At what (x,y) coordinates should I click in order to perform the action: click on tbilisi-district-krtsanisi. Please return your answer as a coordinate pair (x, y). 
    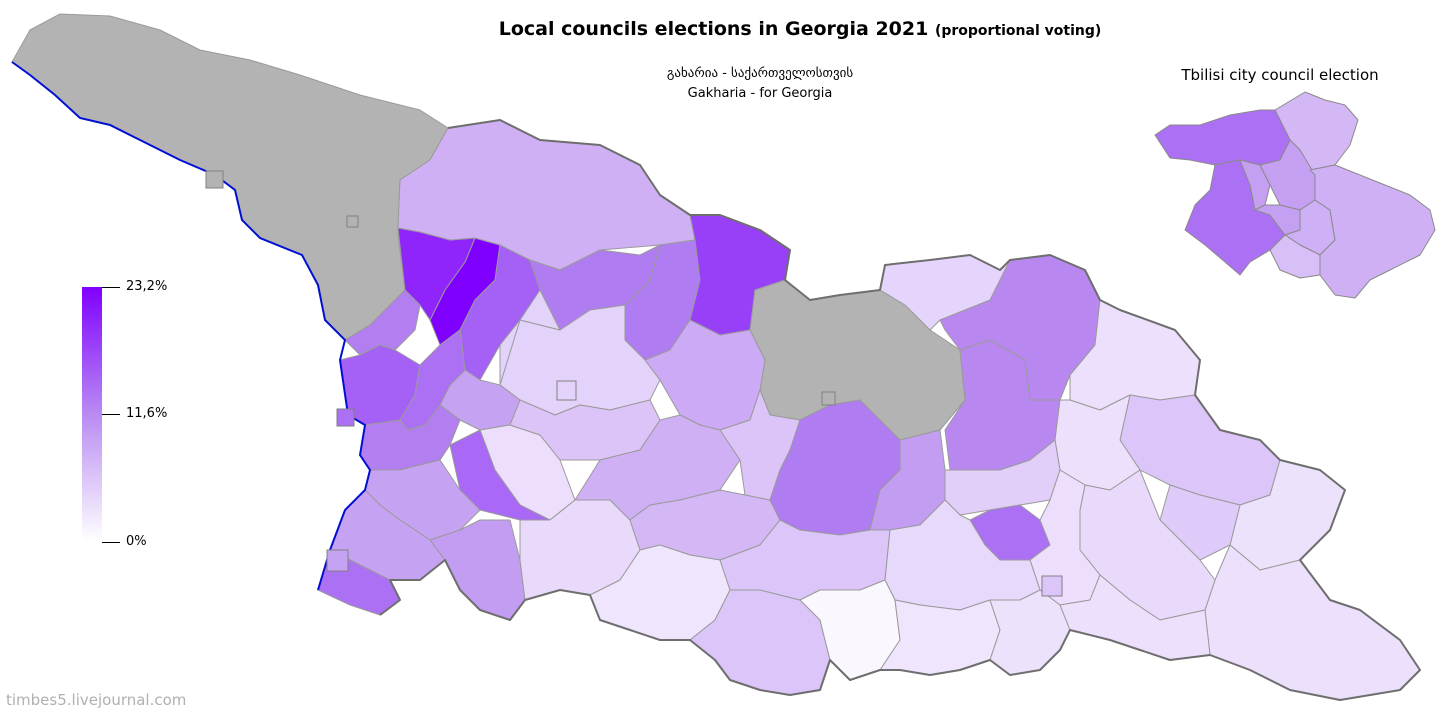
    Looking at the image, I should click on (1295, 256).